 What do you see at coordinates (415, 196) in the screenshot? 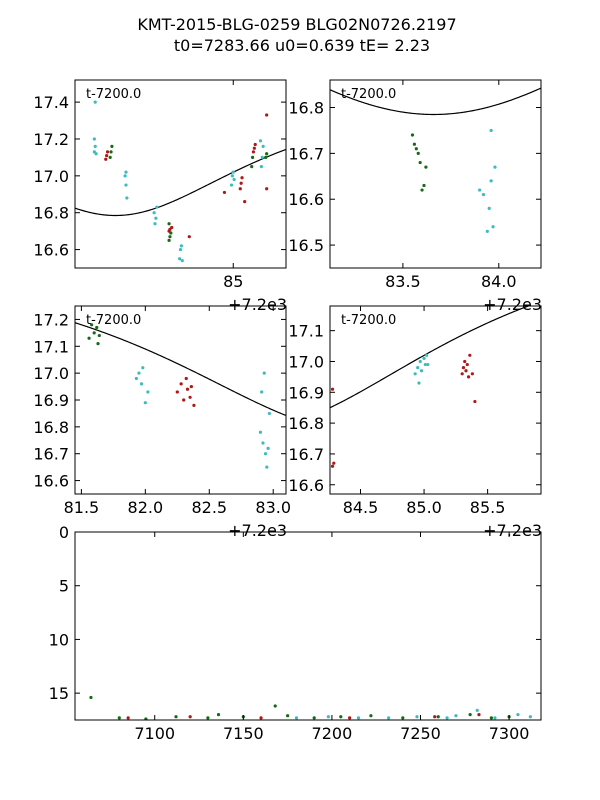
I see `panel-top-right: 83.5 84.0 16.5 16.6 16.7 16.8 t-7200.0 +7.2e3` at bounding box center [415, 196].